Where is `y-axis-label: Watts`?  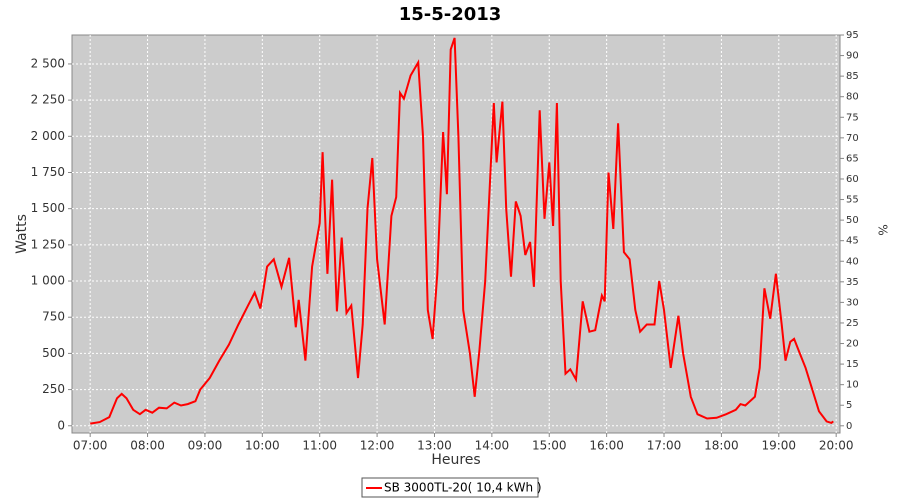
y-axis-label: Watts is located at coordinates (22, 234).